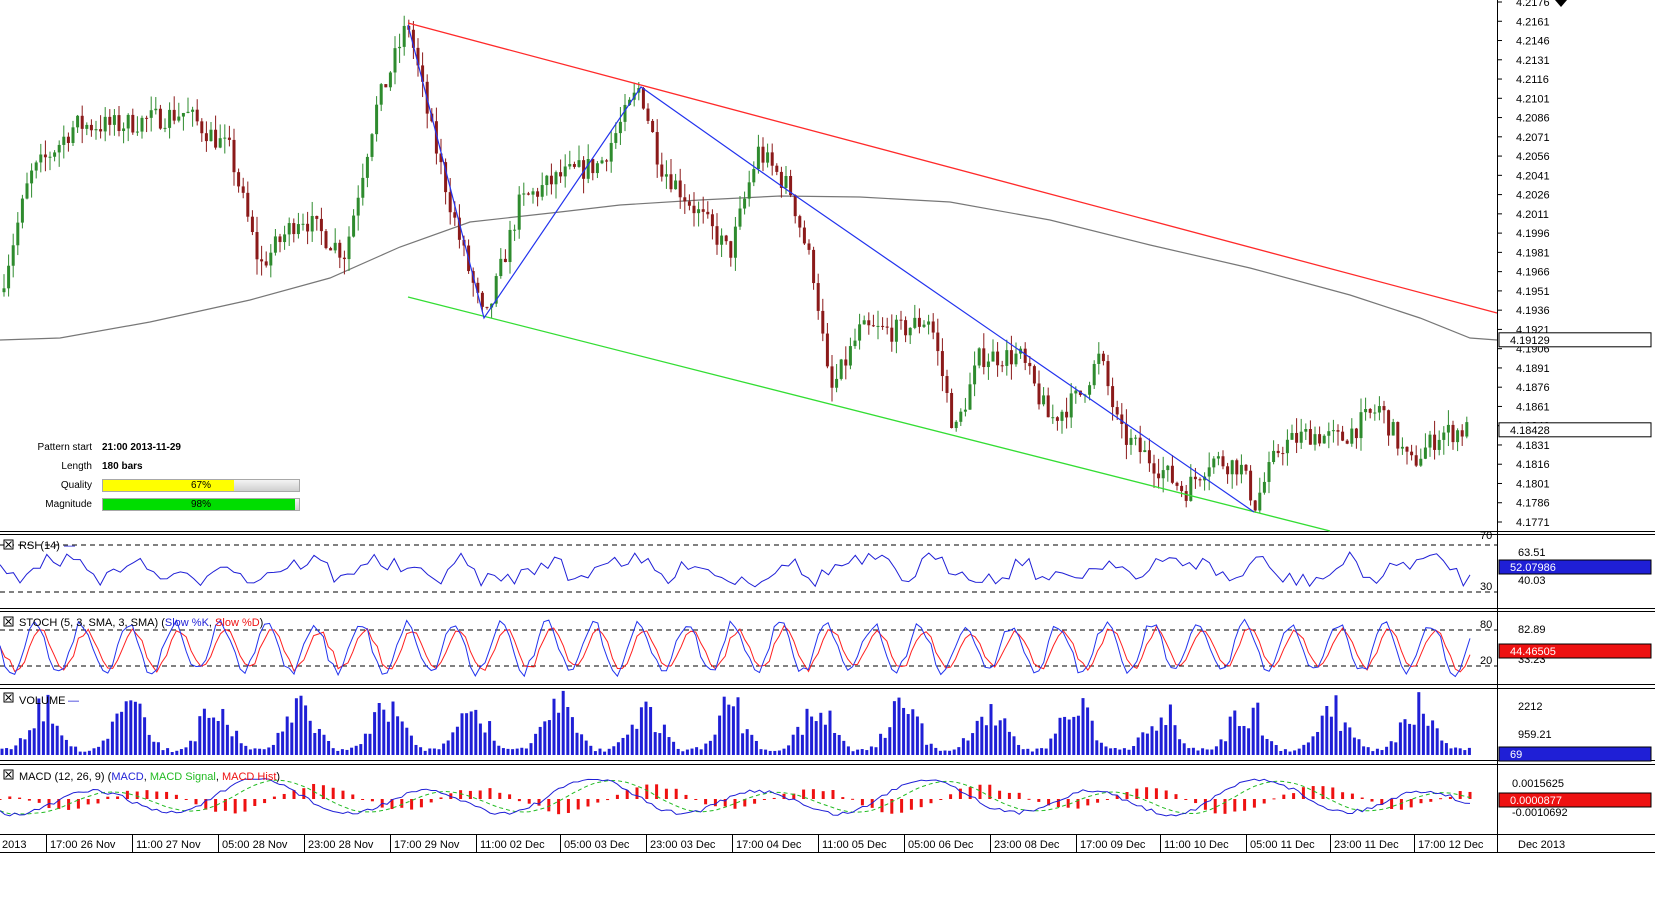  Describe the element at coordinates (1530, 341) in the screenshot. I see `ma-current-label: 4.19129` at that location.